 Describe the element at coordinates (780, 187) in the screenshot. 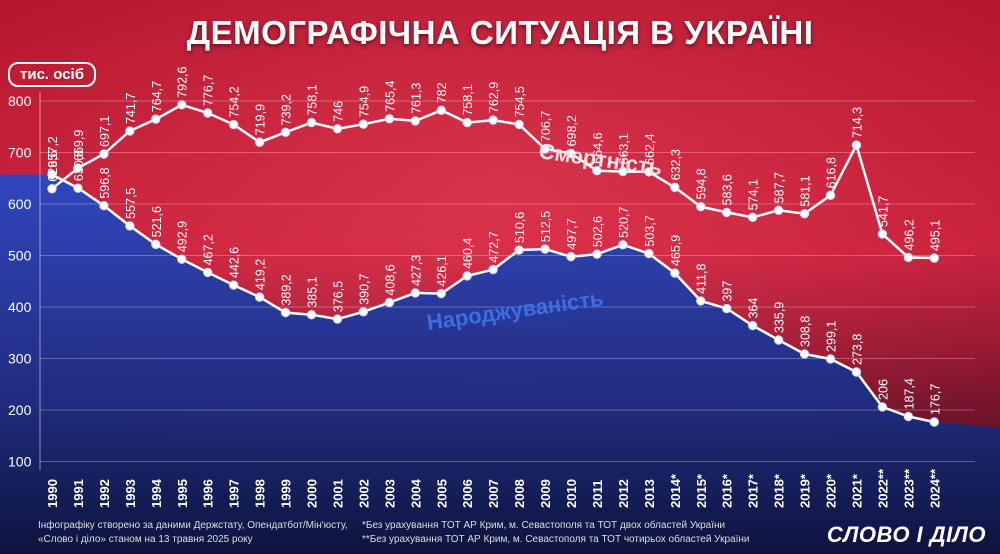

I see `mortality-data-label: 587,7` at that location.